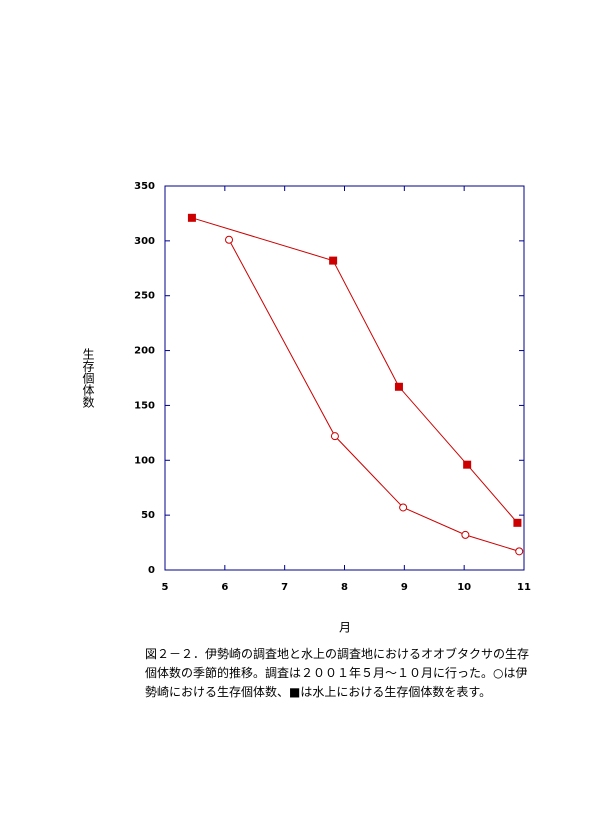 This screenshot has height=840, width=594. What do you see at coordinates (165, 587) in the screenshot?
I see `x-tick-label: 5` at bounding box center [165, 587].